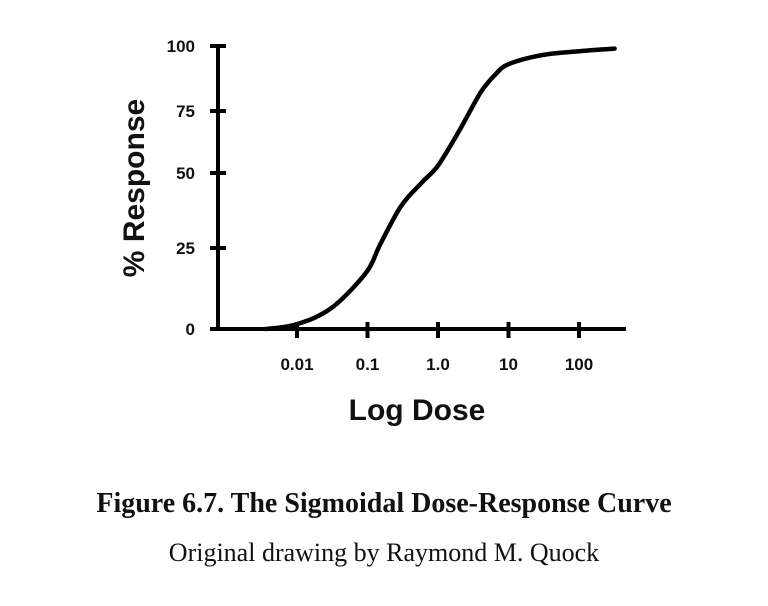 The height and width of the screenshot is (606, 768). Describe the element at coordinates (296, 364) in the screenshot. I see `x-tick-label: 0.01` at that location.